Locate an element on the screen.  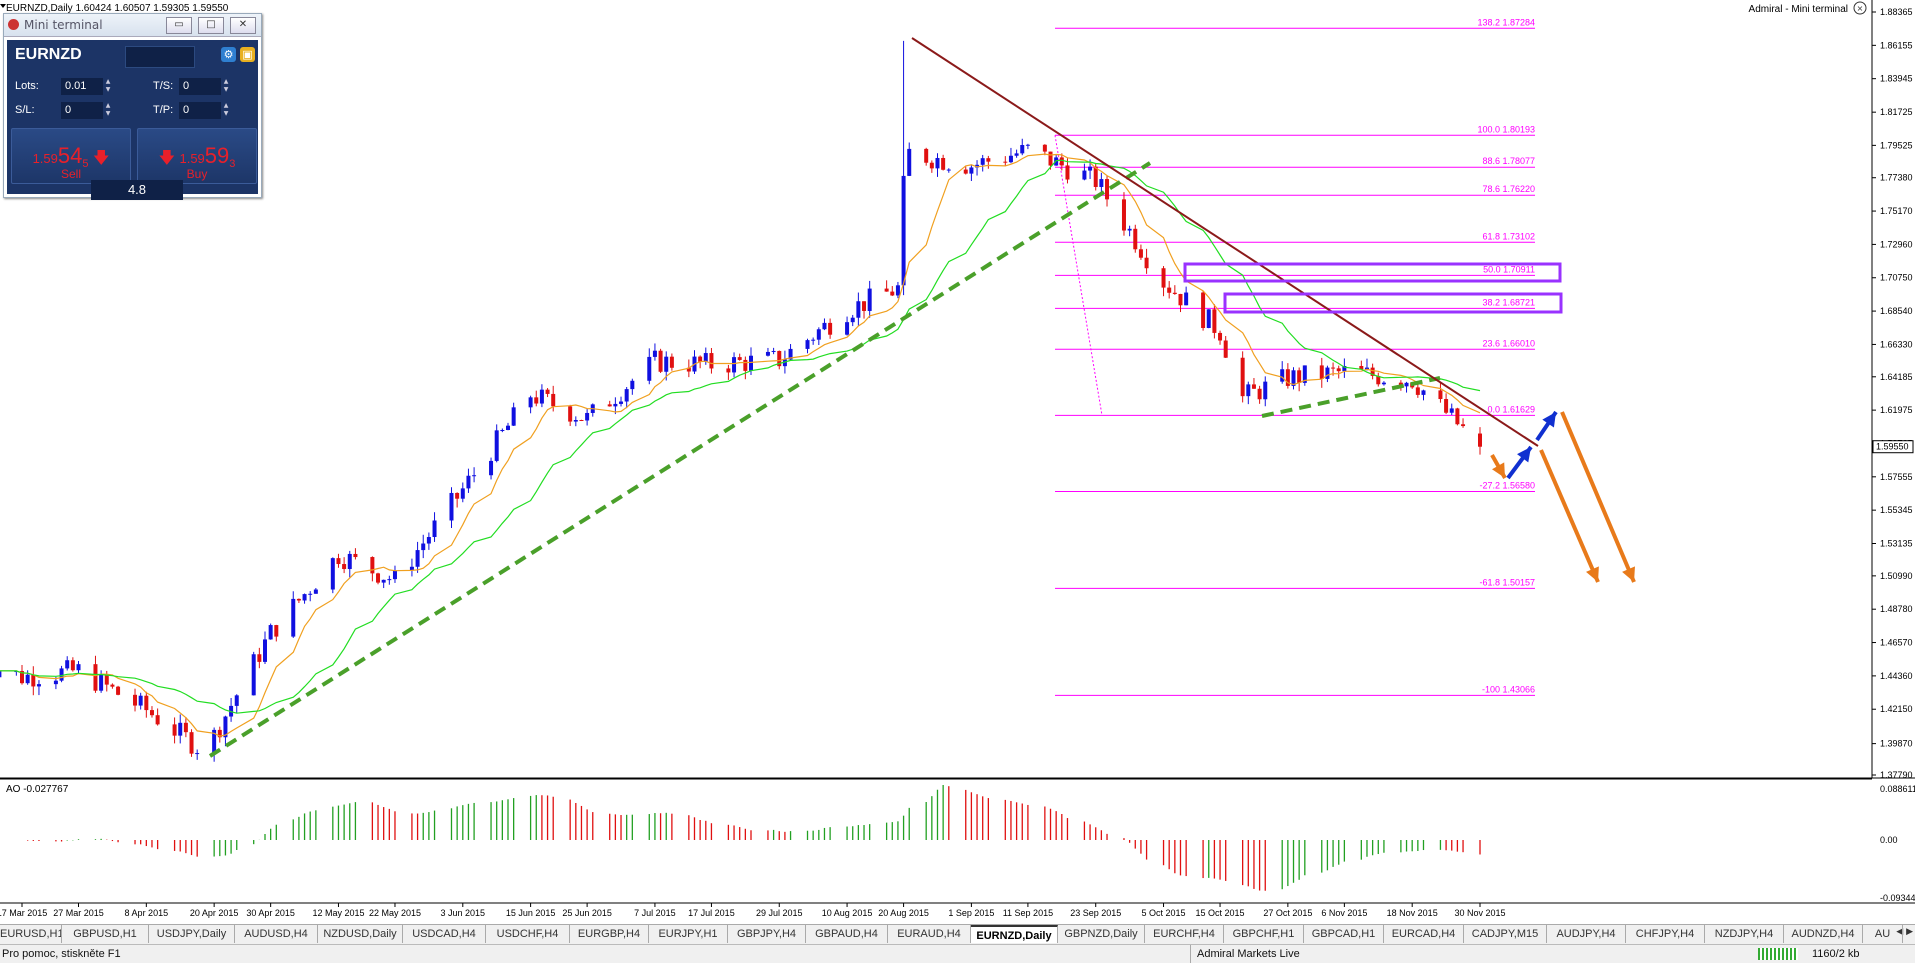
tab-au: AU is located at coordinates (1883, 934).